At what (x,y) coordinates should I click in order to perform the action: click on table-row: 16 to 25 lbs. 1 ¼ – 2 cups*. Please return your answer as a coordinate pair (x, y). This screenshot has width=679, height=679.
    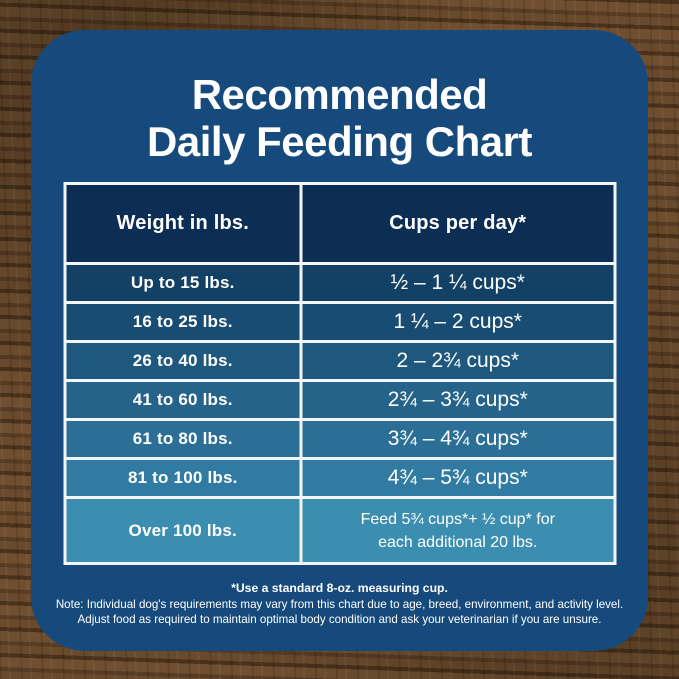
    Looking at the image, I should click on (339, 322).